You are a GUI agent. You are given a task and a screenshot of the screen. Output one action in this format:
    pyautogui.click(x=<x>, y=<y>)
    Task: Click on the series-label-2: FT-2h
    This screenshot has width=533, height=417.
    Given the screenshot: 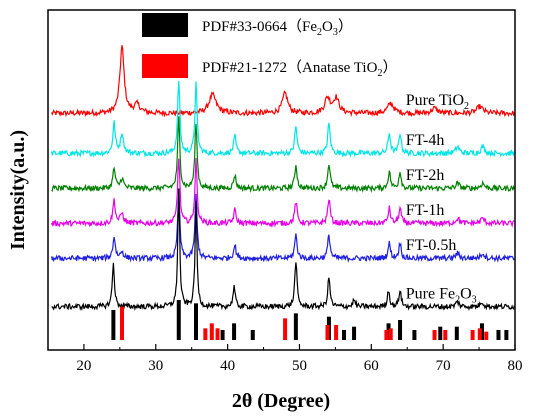 What is the action you would take?
    pyautogui.click(x=425, y=175)
    